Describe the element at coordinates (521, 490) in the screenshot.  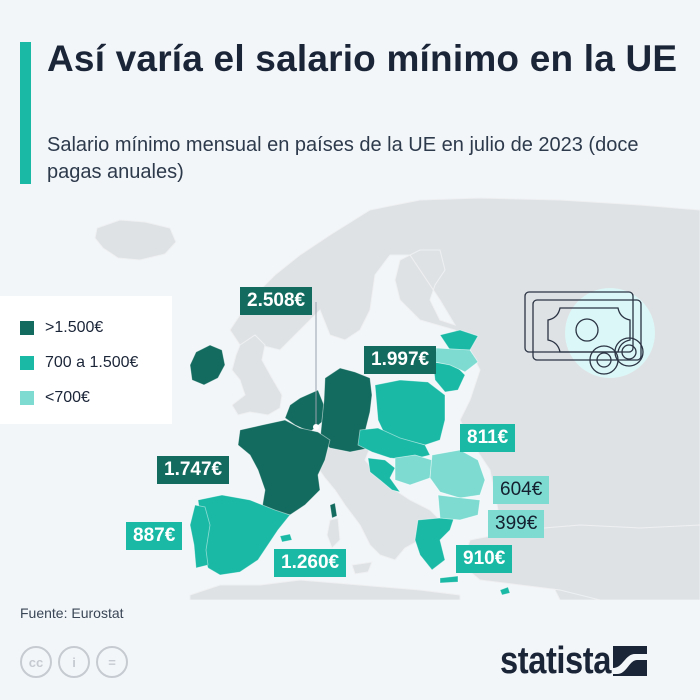
I see `label-romania: 604€` at that location.